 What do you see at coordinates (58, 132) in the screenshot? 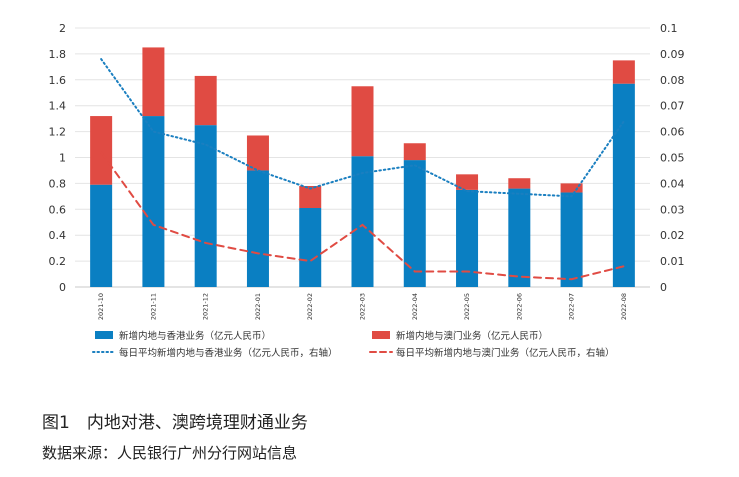
I see `left-tick-label: 1.2` at bounding box center [58, 132].